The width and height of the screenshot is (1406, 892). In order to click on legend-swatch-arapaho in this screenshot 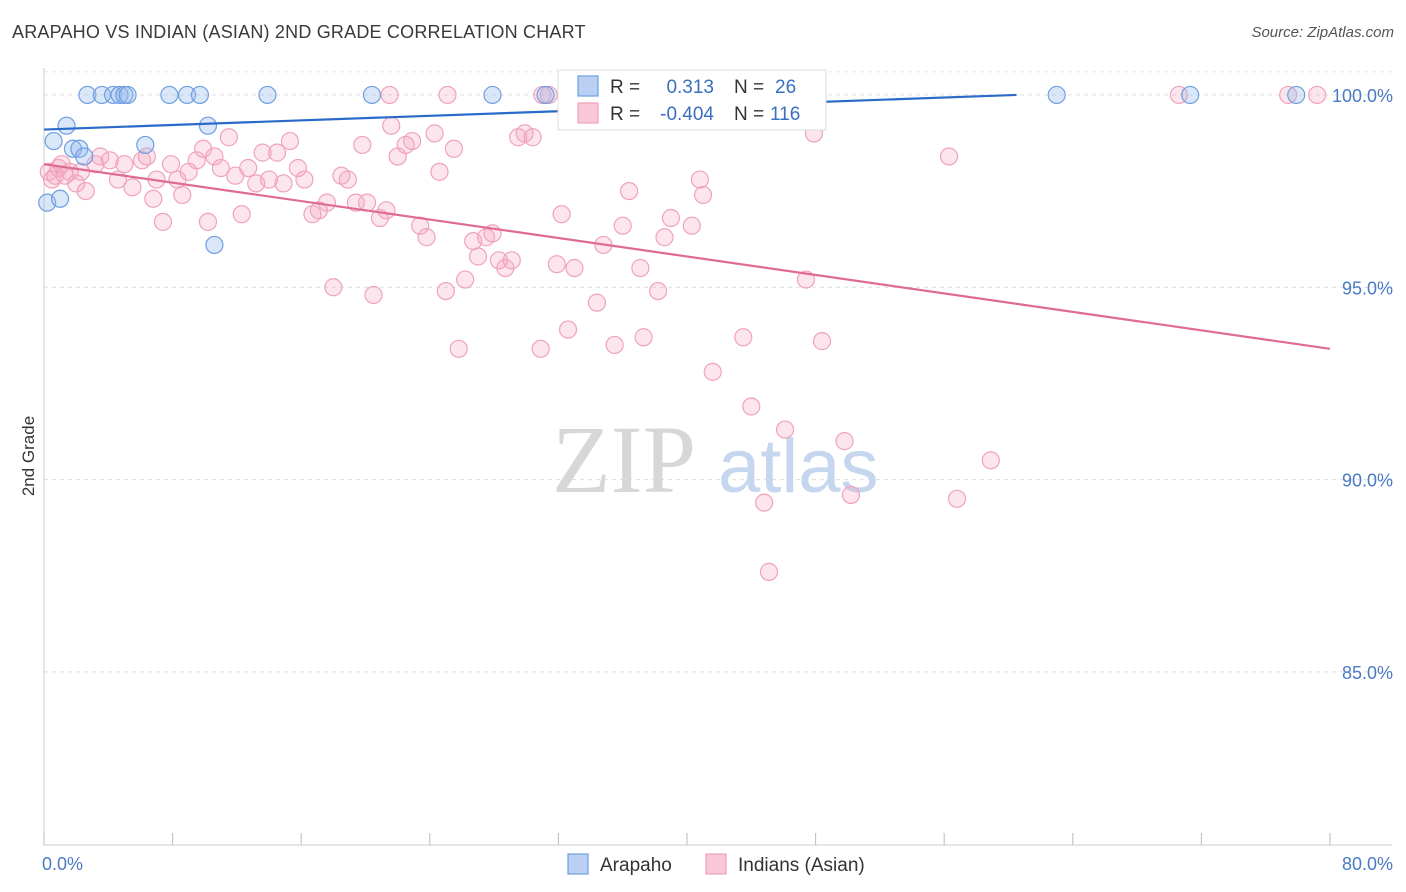, I will do `click(588, 86)`.